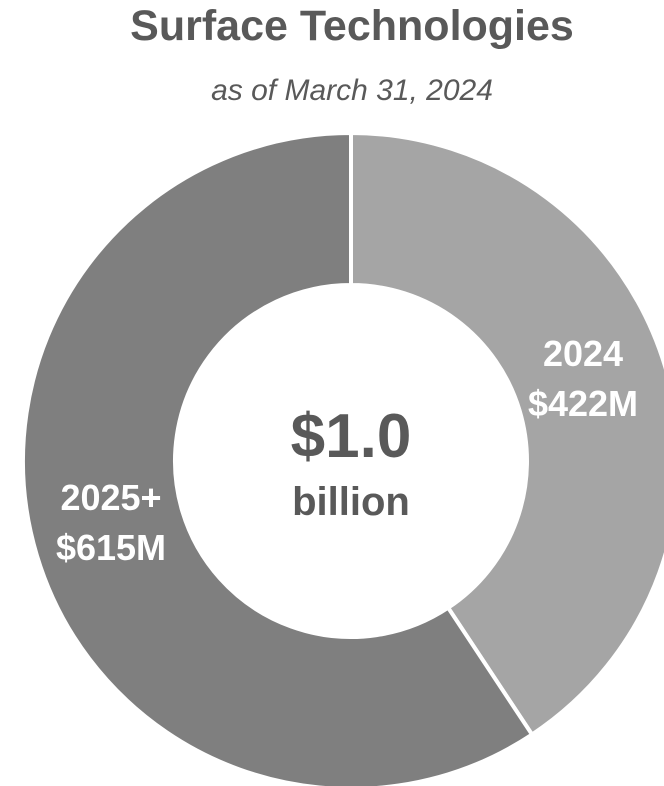 This screenshot has width=664, height=786. What do you see at coordinates (351, 502) in the screenshot?
I see `center-total-unit: billion` at bounding box center [351, 502].